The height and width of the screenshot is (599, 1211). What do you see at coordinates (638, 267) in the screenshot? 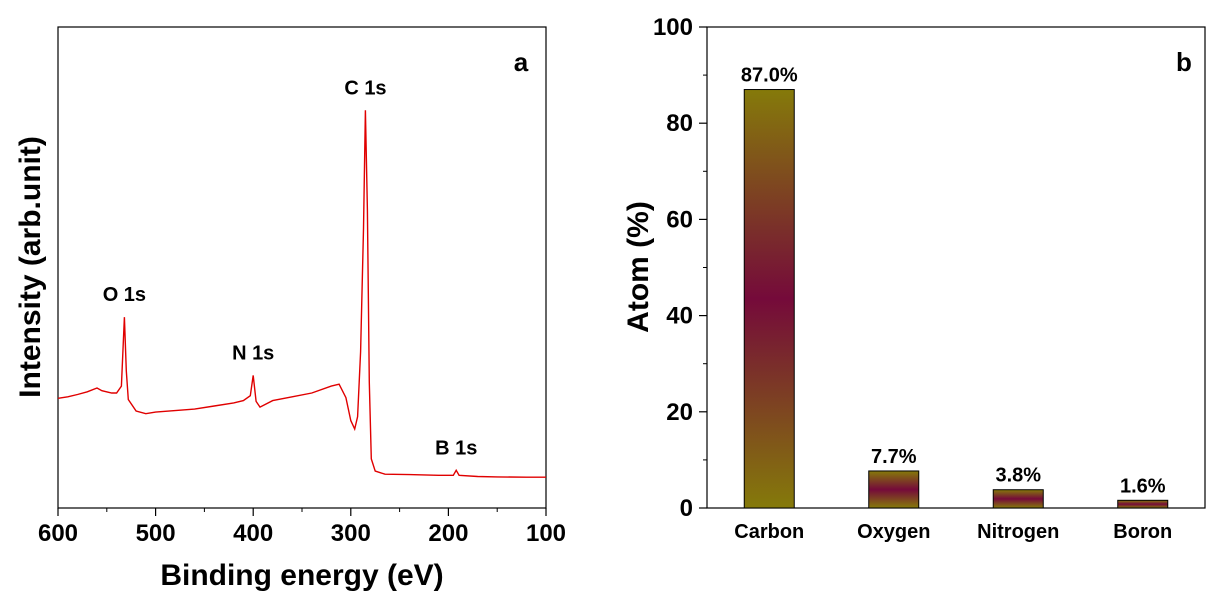
I see `bar-y-axis-title: Atom (%)` at bounding box center [638, 267].